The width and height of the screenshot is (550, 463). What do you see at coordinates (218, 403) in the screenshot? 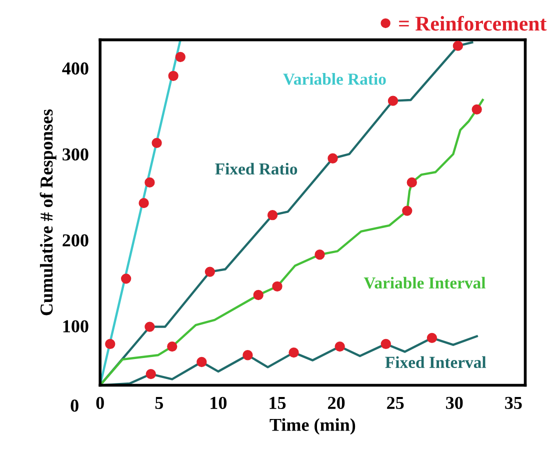
I see `x-tick-label: 10` at bounding box center [218, 403].